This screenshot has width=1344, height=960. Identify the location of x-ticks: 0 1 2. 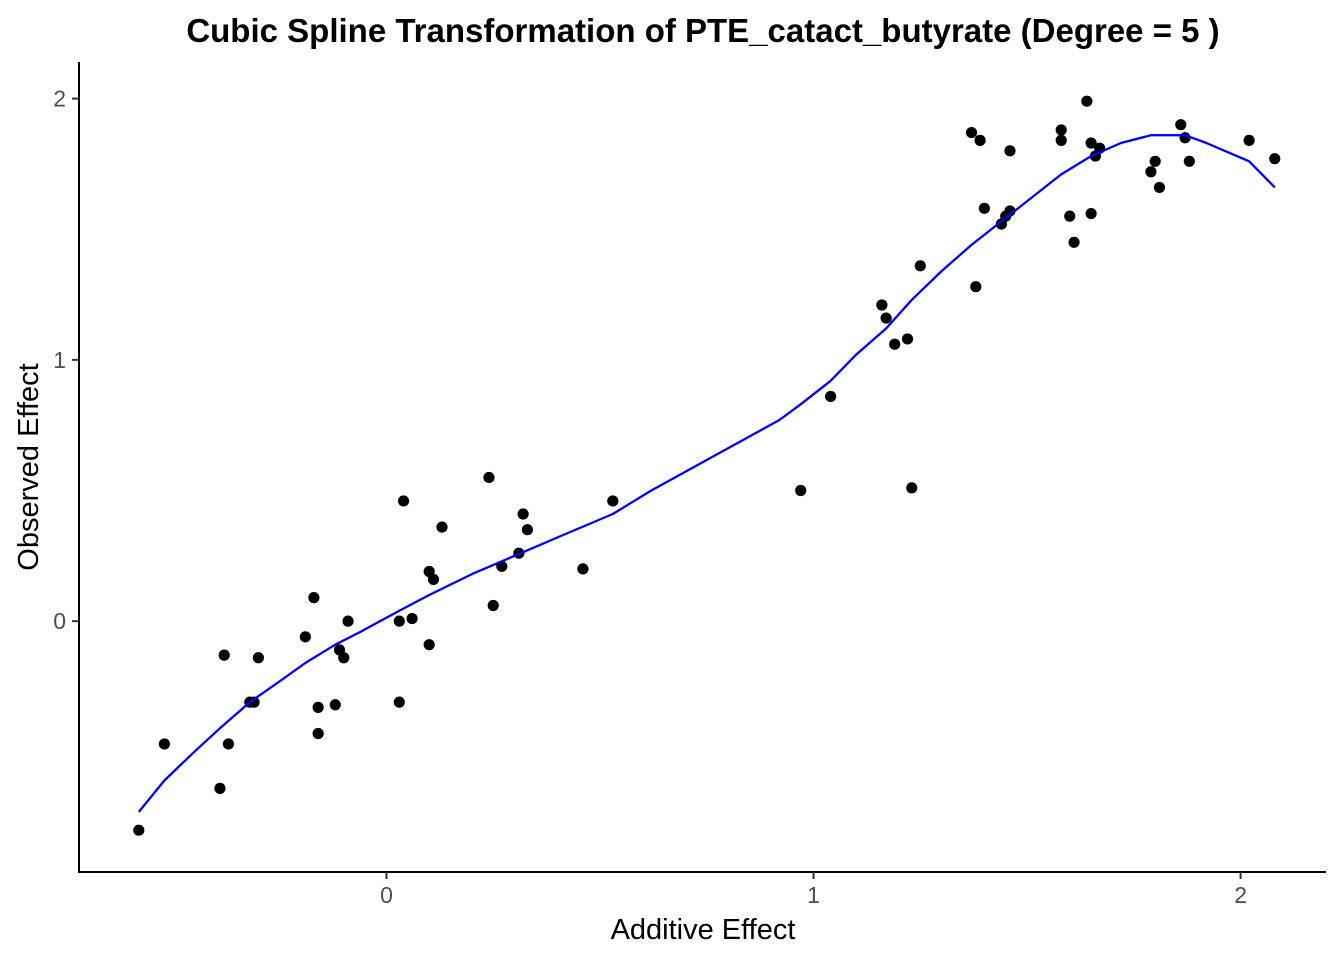
(813, 890).